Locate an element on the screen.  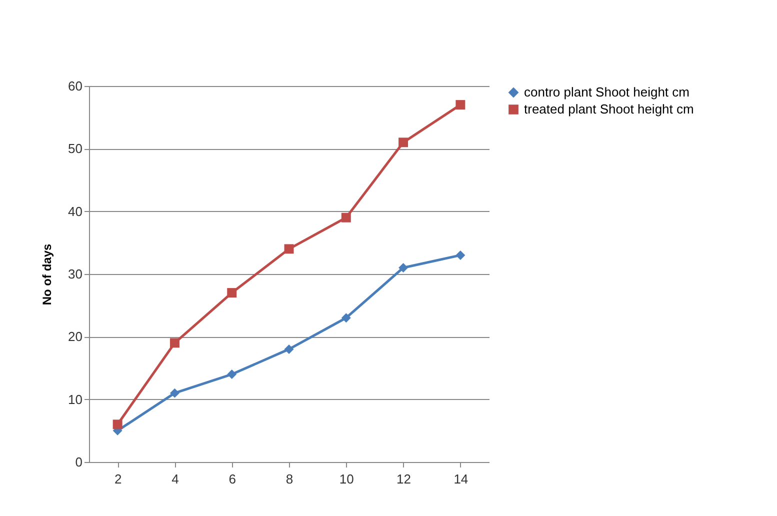
x-tick-label: 6 is located at coordinates (232, 479).